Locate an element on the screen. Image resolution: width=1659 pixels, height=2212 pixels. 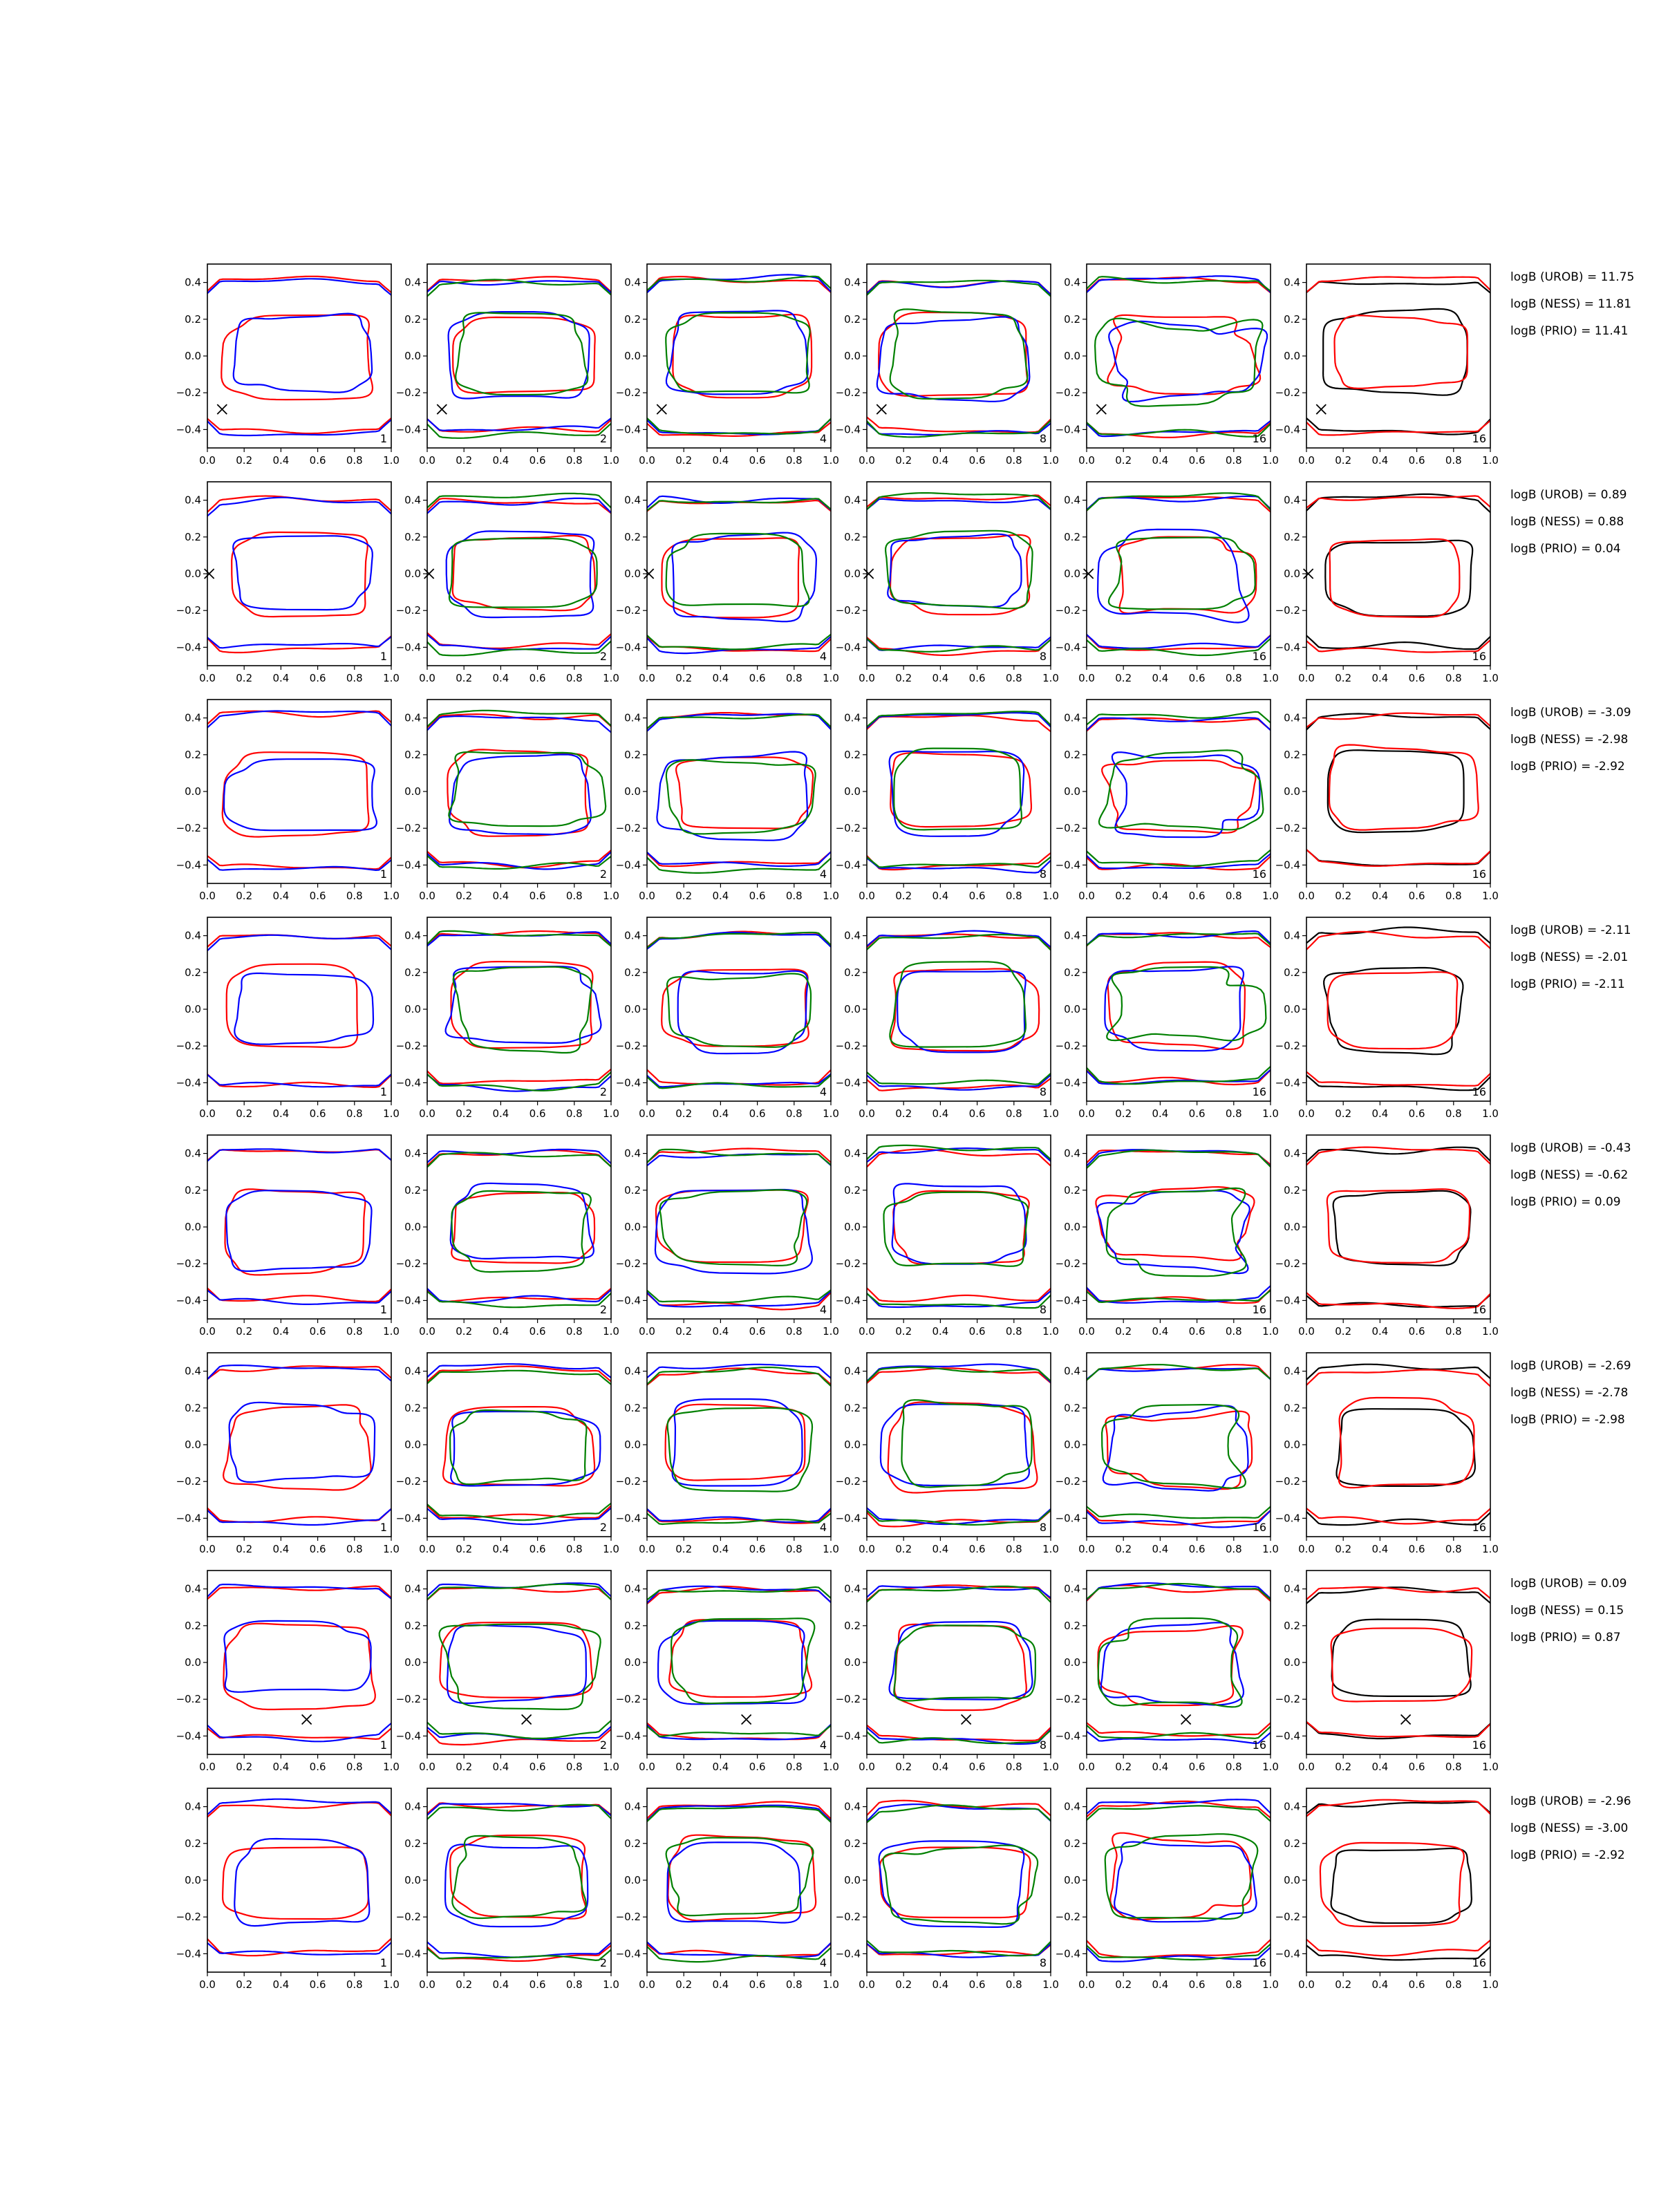
curve-bottom-black is located at coordinates (1398, 643).